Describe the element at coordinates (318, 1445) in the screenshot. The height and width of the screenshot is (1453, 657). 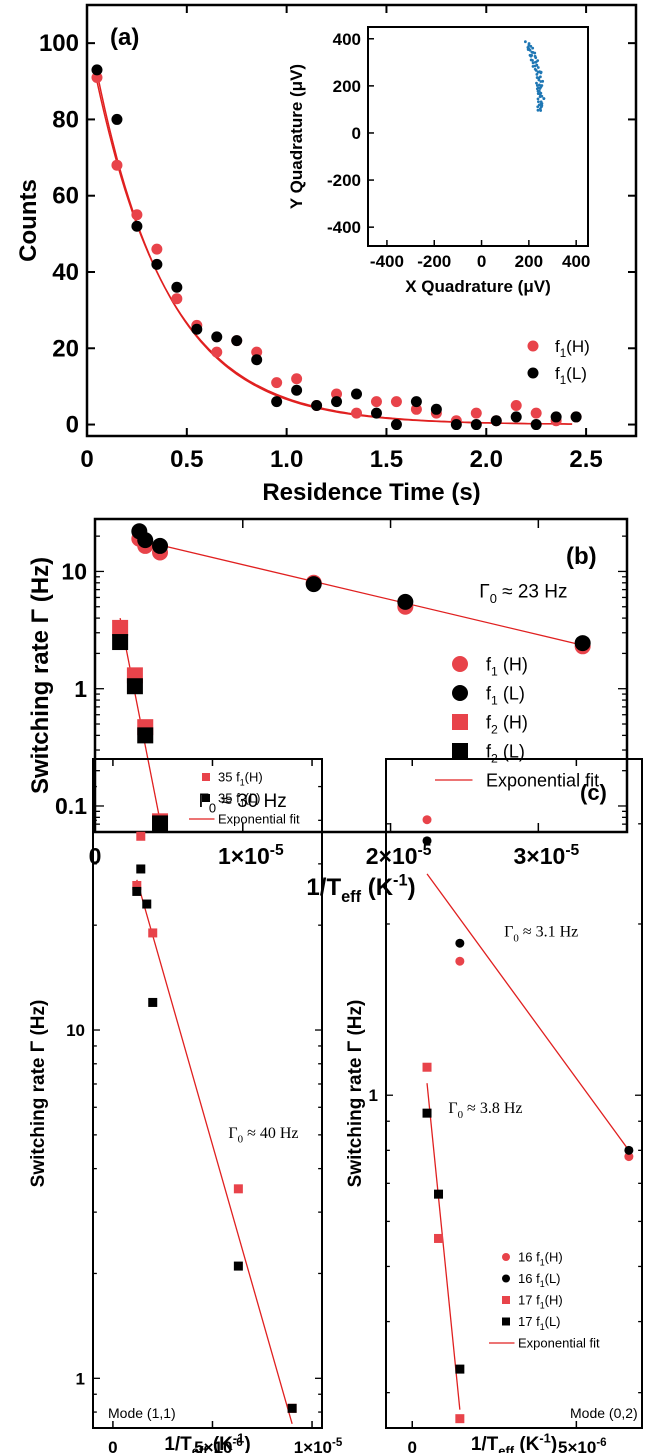
I see `x-tick-label: 1×10-5` at that location.